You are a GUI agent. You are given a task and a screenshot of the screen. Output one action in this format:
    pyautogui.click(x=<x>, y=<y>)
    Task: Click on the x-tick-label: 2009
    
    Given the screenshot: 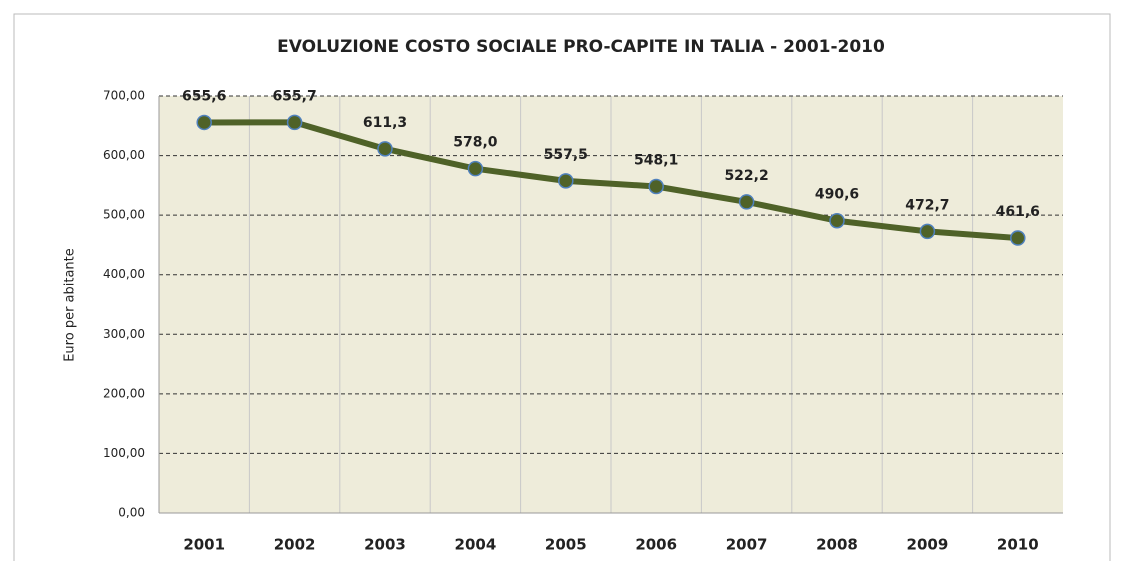 What is the action you would take?
    pyautogui.click(x=928, y=545)
    